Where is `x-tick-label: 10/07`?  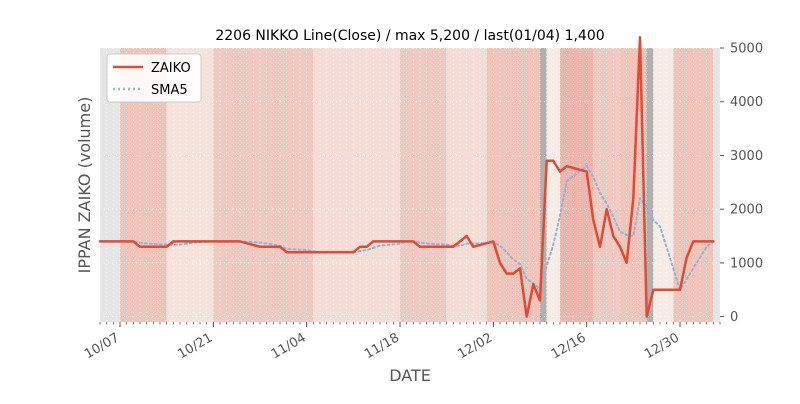 x-tick-label: 10/07 is located at coordinates (102, 346).